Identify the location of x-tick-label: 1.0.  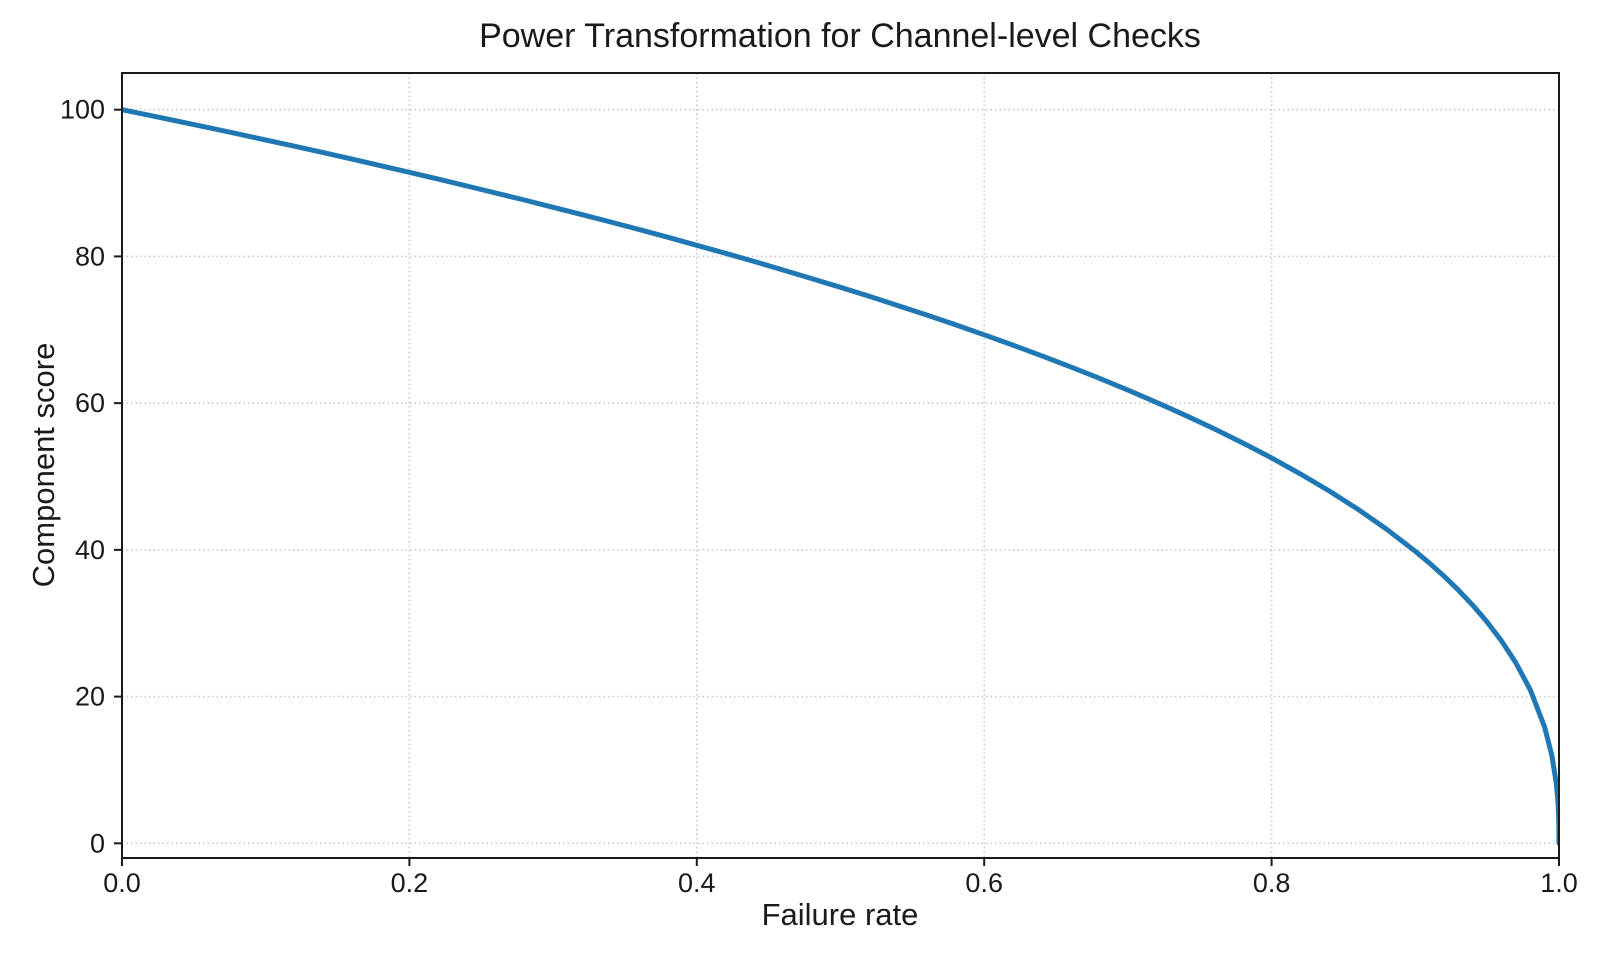
(1559, 883).